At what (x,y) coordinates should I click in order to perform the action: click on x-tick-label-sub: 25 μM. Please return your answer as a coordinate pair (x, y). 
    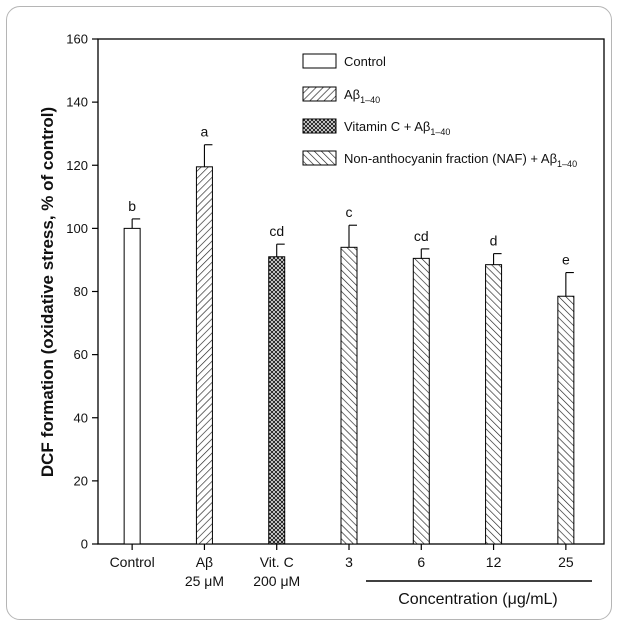
    Looking at the image, I should click on (204, 581).